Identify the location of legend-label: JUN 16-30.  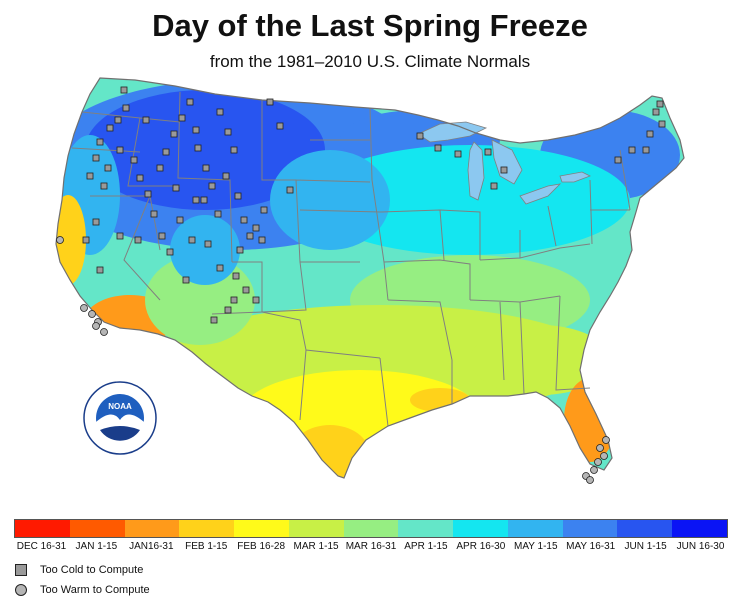
(700, 546).